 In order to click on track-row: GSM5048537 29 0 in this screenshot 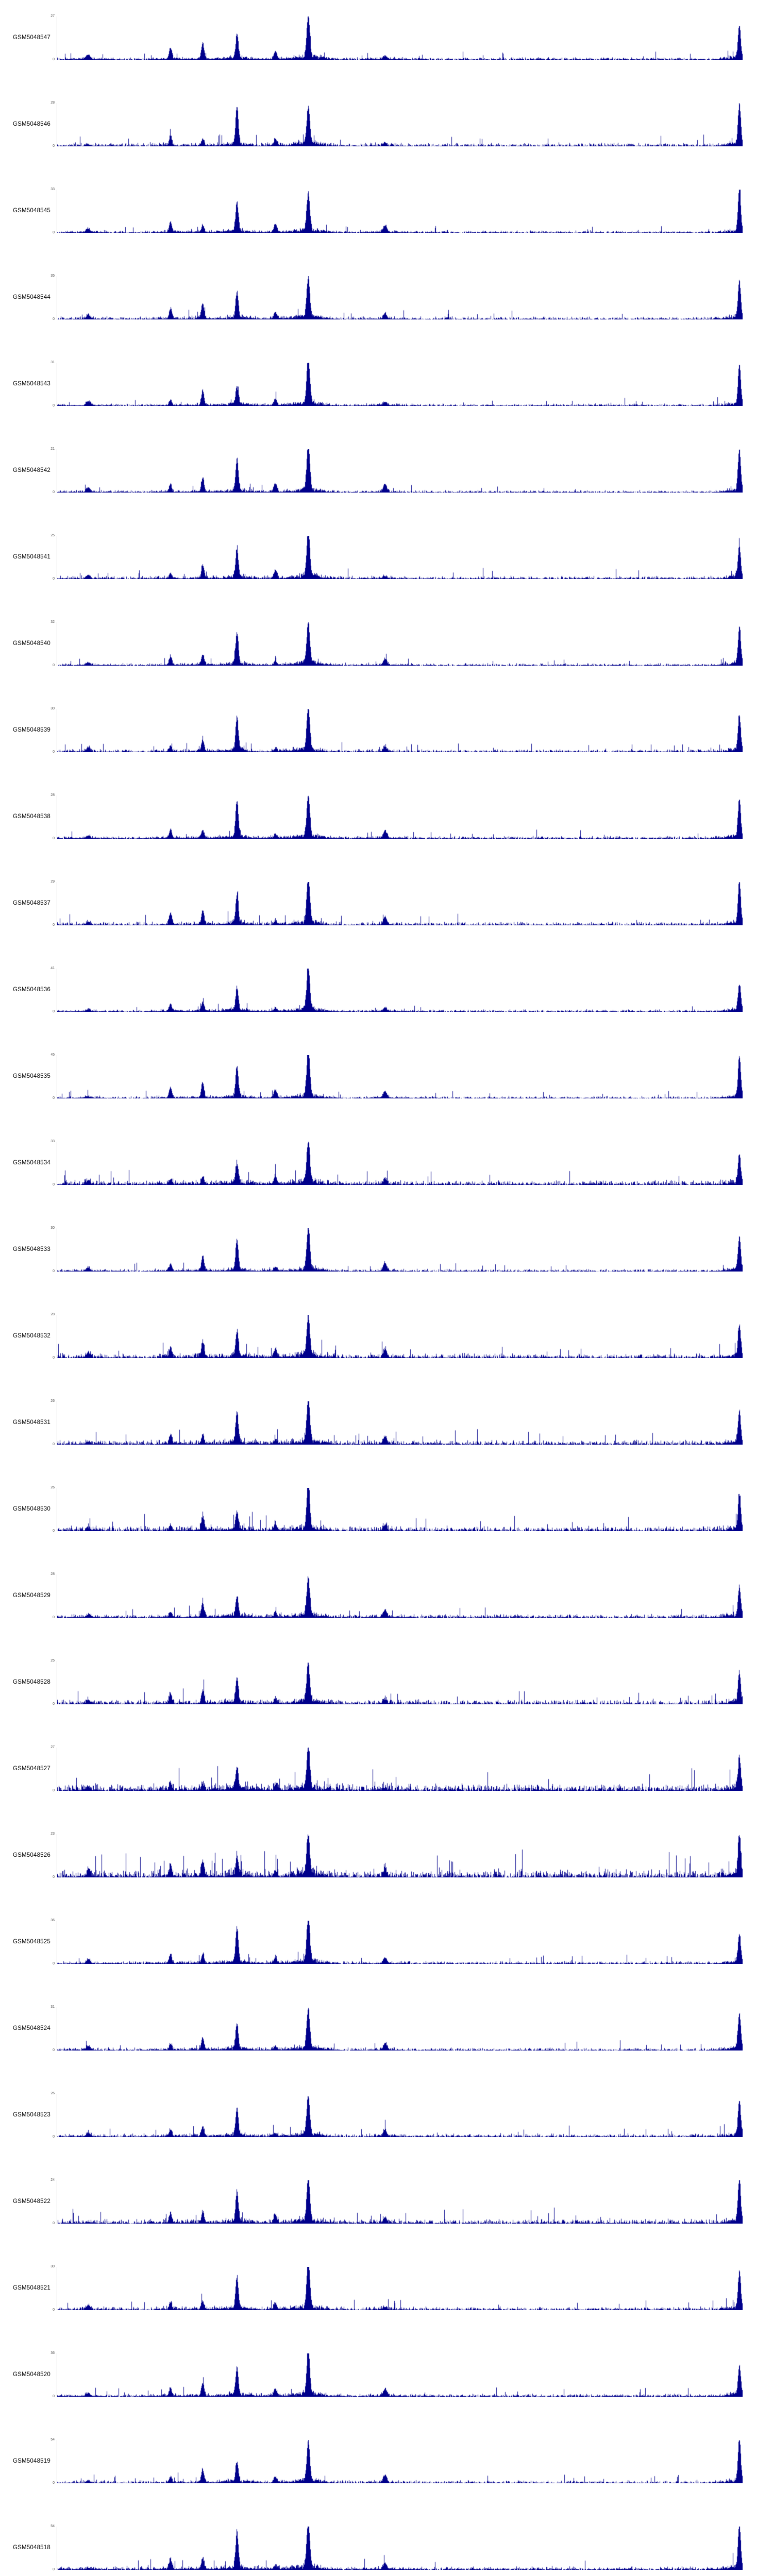, I will do `click(386, 923)`.